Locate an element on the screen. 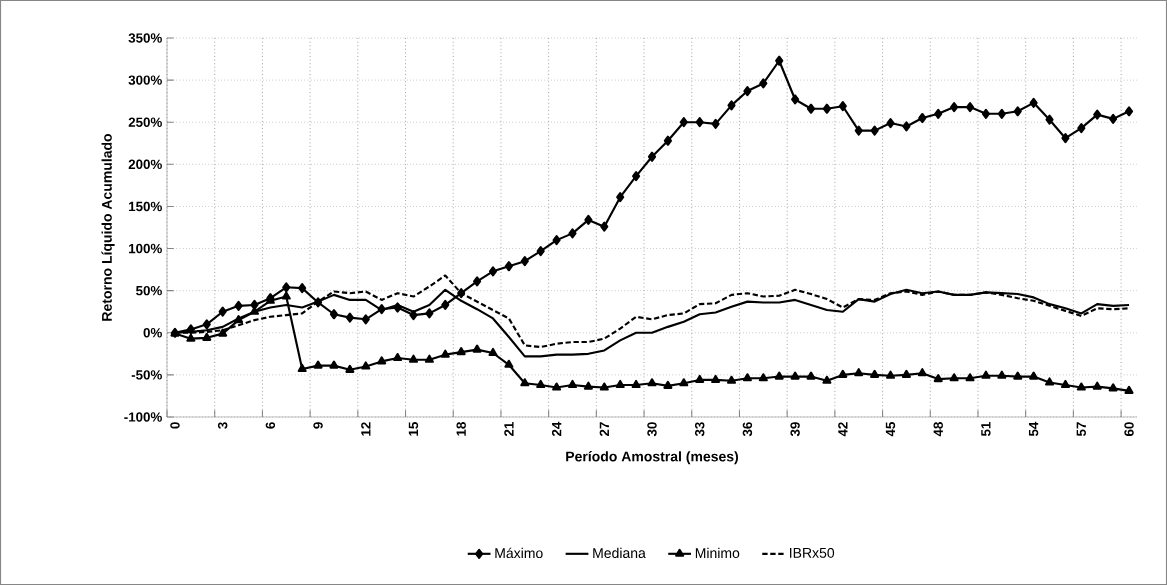 The image size is (1167, 585). y-tick-label: 200% is located at coordinates (145, 164).